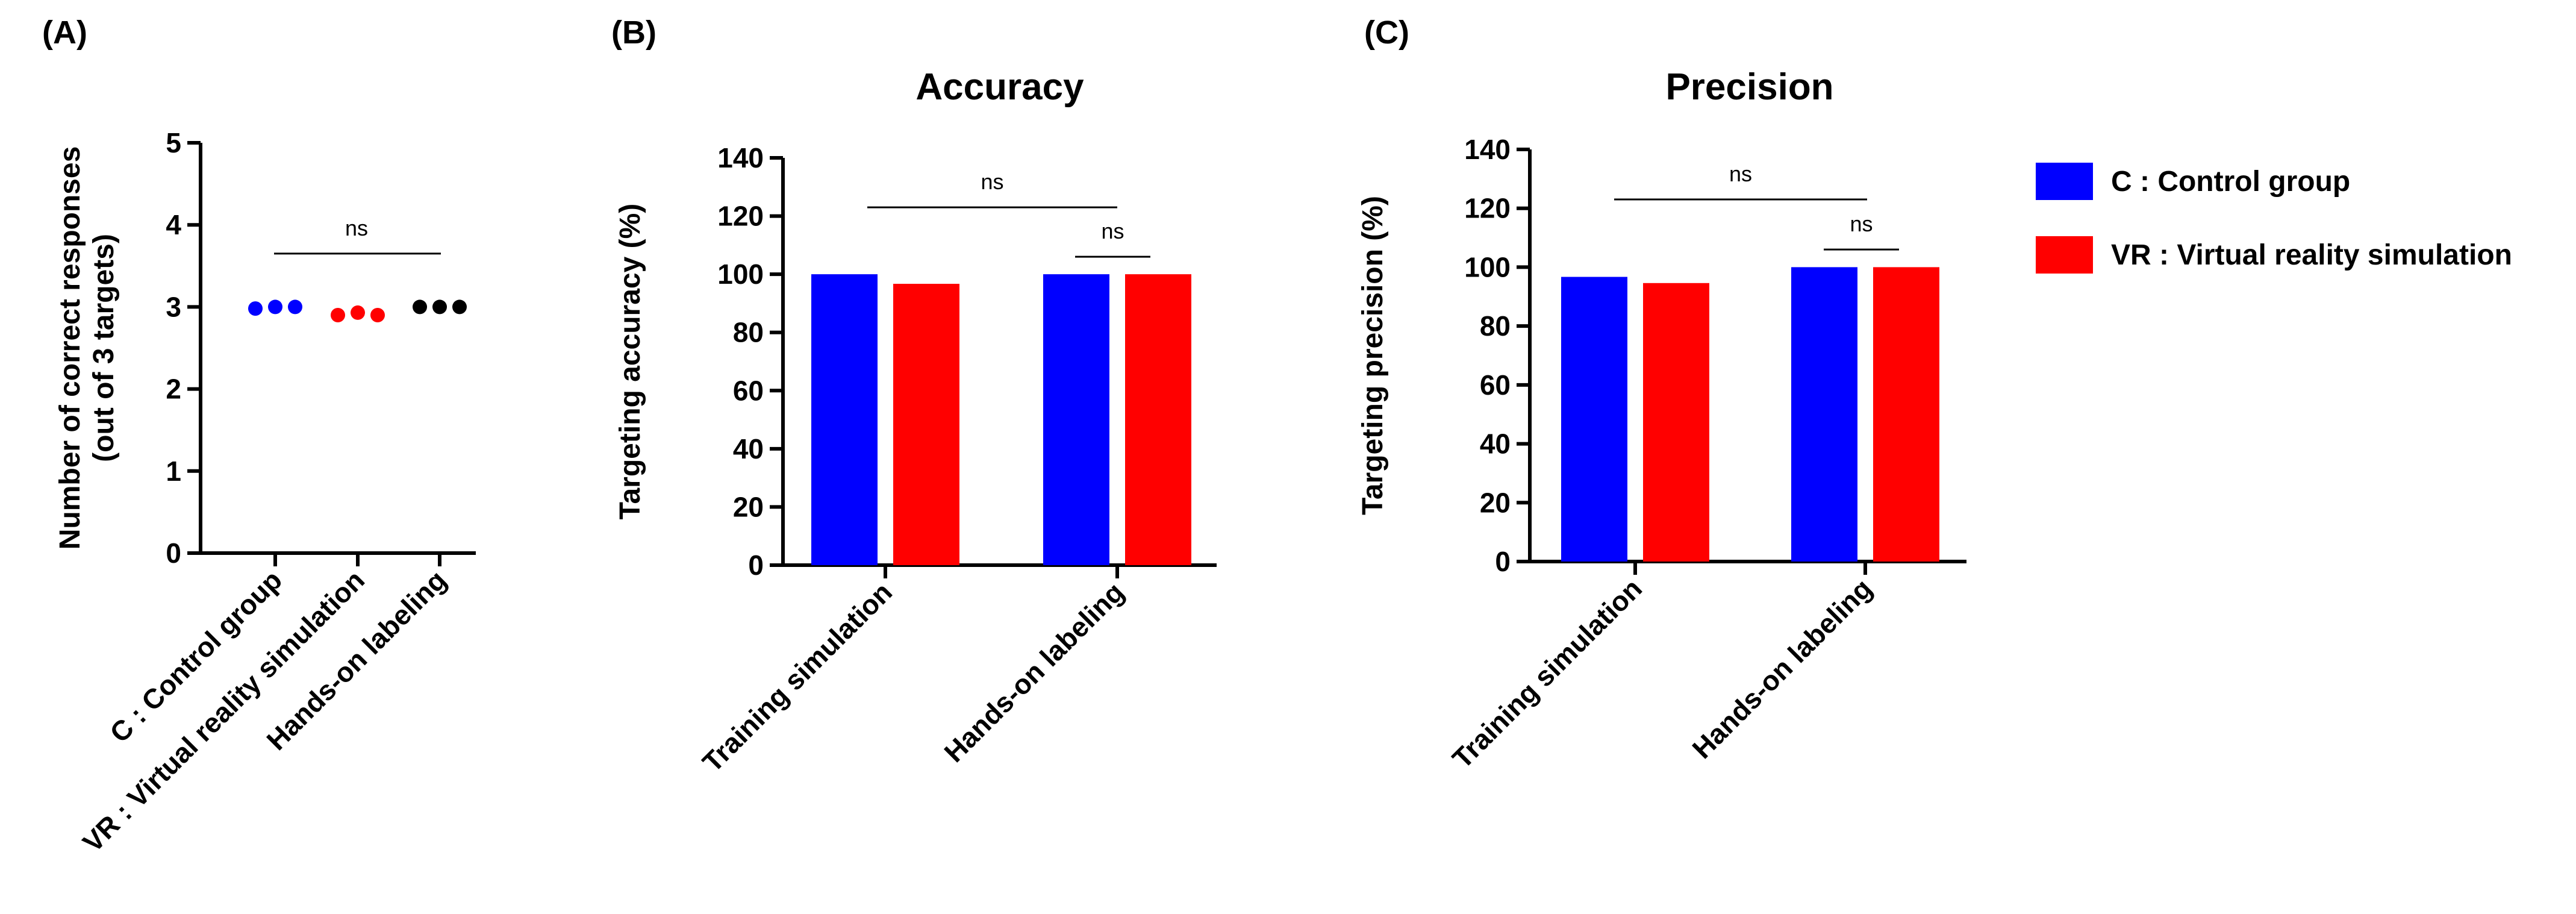  What do you see at coordinates (2311, 255) in the screenshot?
I see `legend-label: VR : Virtual reality simulation` at bounding box center [2311, 255].